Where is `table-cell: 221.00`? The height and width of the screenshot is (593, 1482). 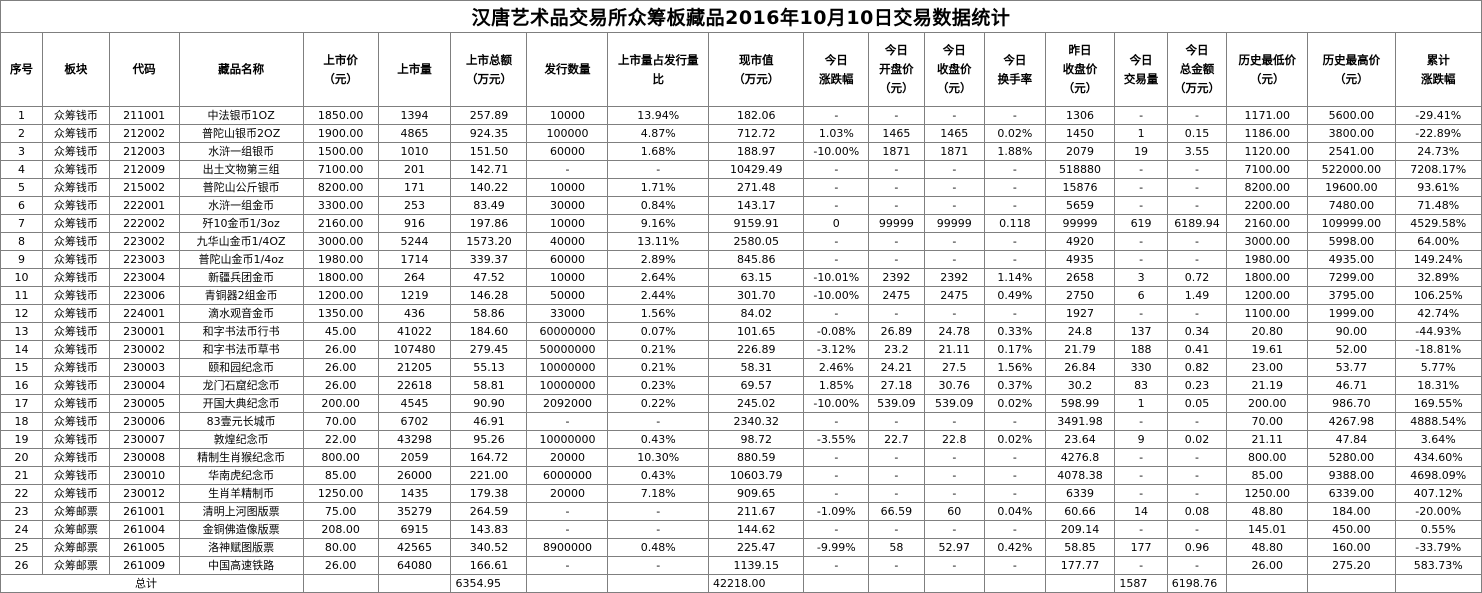
table-cell: 221.00 is located at coordinates (489, 475).